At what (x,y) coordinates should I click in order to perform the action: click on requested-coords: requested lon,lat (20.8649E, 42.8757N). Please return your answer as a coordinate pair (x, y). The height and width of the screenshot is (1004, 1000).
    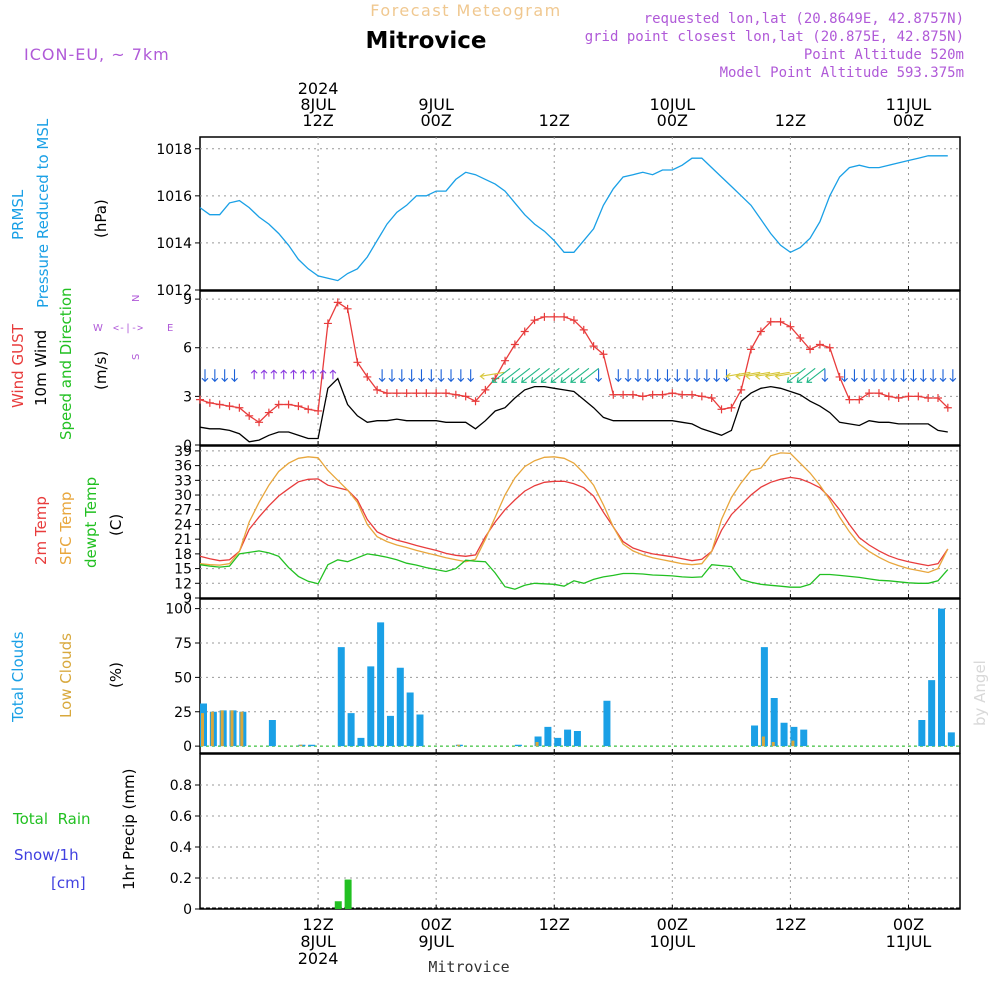
    Looking at the image, I should click on (804, 19).